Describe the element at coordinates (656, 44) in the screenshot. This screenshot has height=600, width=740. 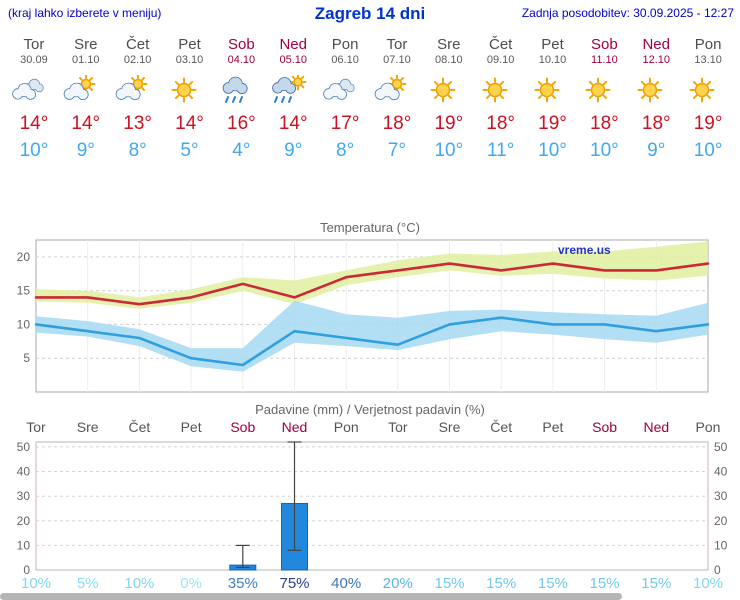
I see `day-name: Ned` at that location.